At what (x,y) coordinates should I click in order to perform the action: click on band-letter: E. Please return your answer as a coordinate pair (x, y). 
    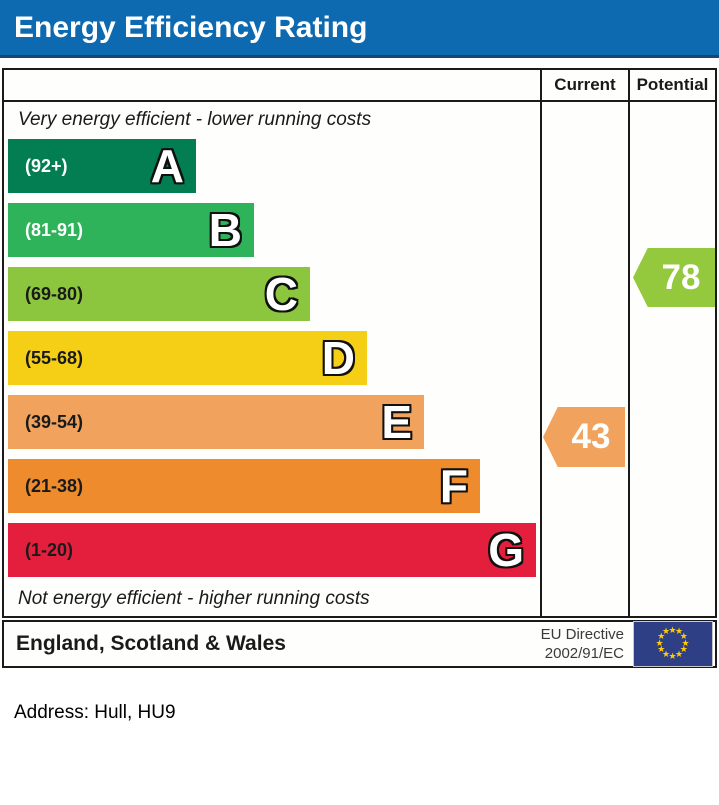
    Looking at the image, I should click on (396, 422).